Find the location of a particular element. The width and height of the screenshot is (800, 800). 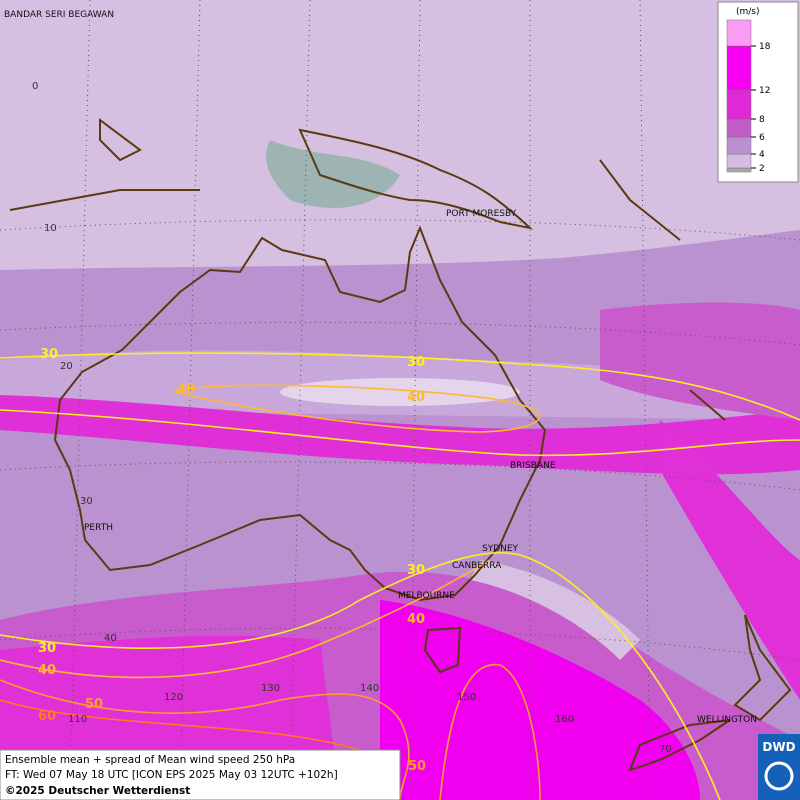

legend-label: 12 is located at coordinates (764, 91).